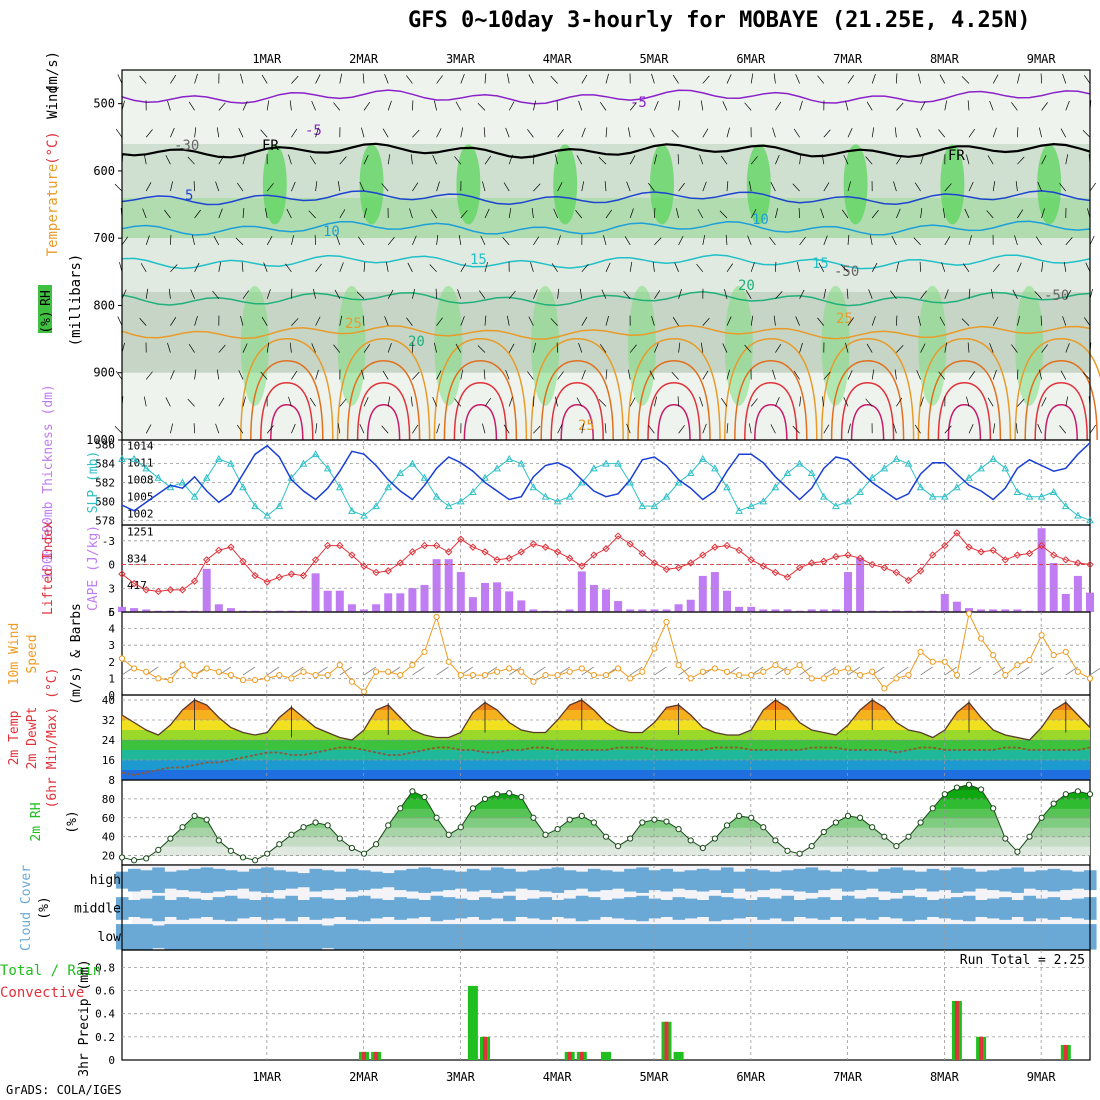 The height and width of the screenshot is (1100, 1100). Describe the element at coordinates (606, 851) in the screenshot. I see `rh-band` at that location.